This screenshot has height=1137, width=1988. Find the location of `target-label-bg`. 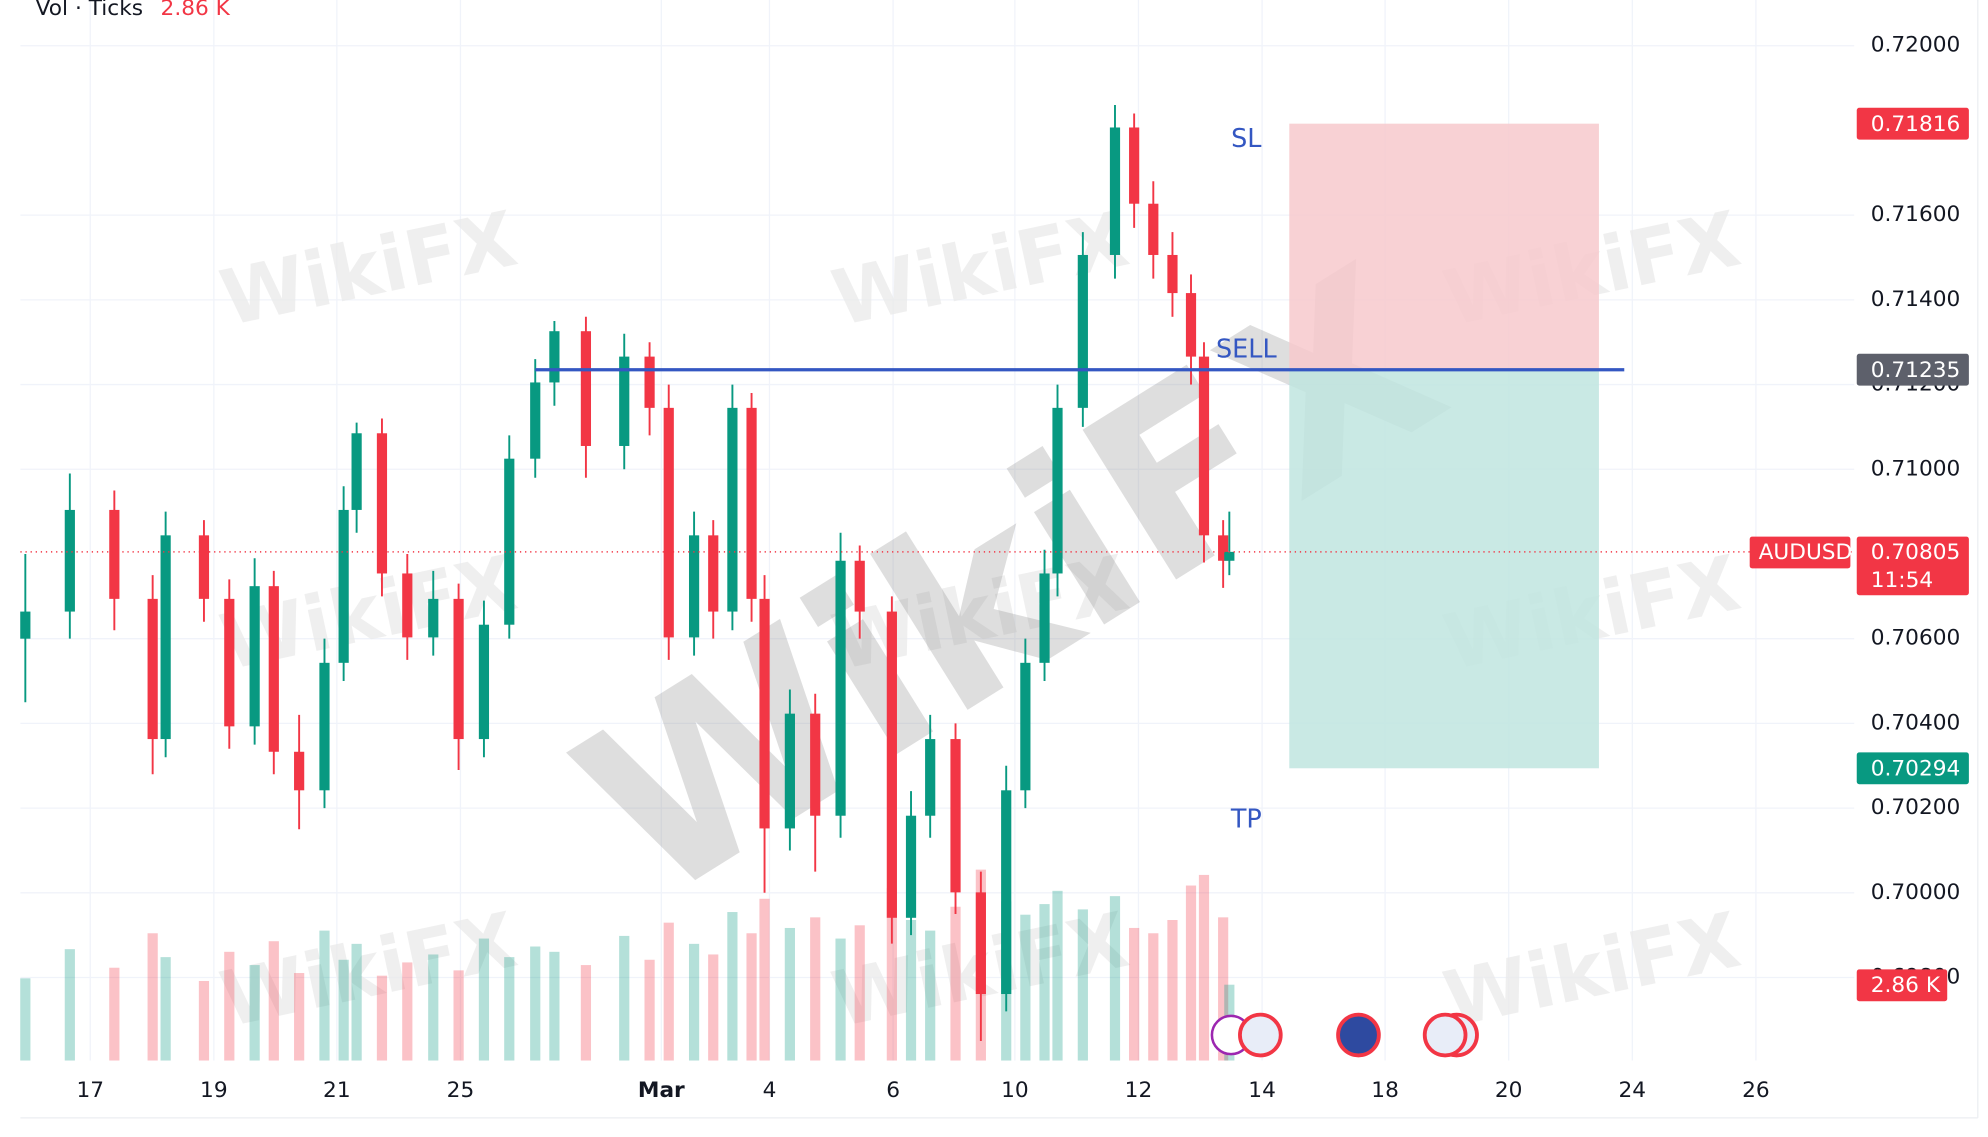

target-label-bg is located at coordinates (1912, 768).